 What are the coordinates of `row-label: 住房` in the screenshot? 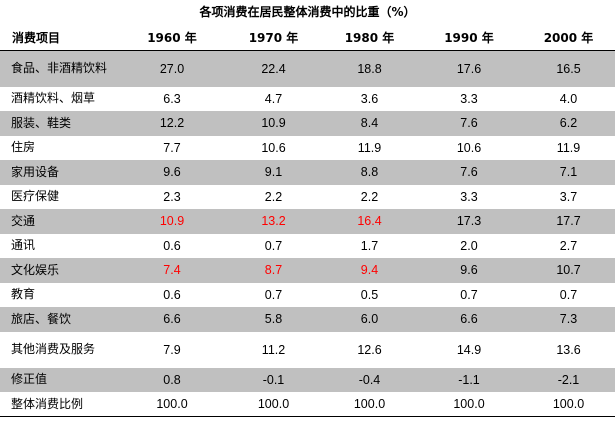 It's located at (23, 147).